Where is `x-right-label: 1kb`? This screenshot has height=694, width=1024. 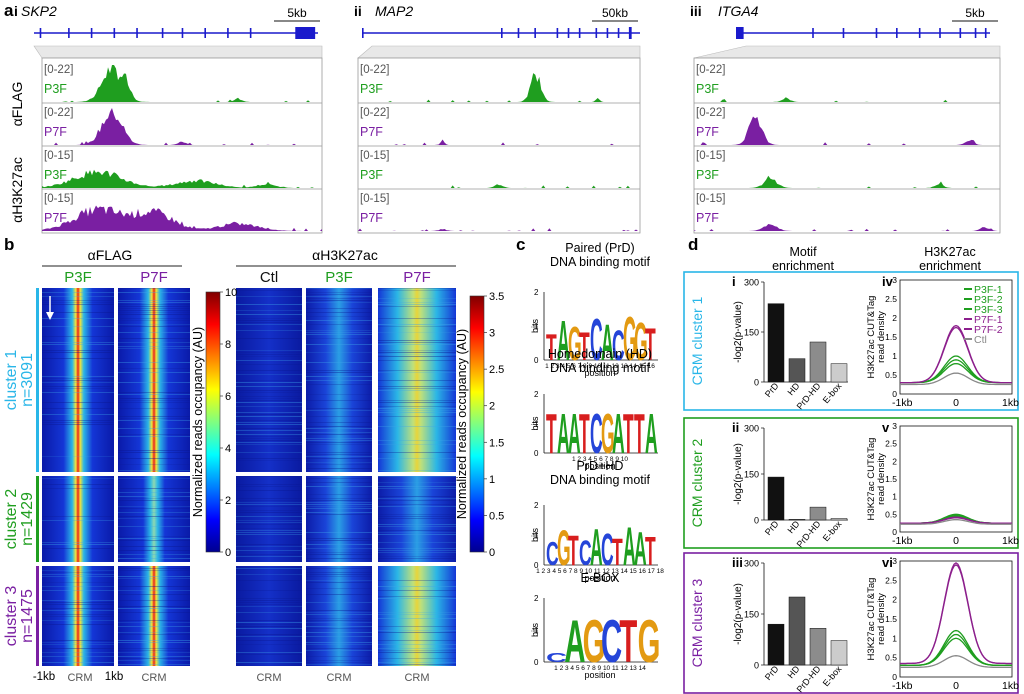
x-right-label: 1kb is located at coordinates (114, 677).